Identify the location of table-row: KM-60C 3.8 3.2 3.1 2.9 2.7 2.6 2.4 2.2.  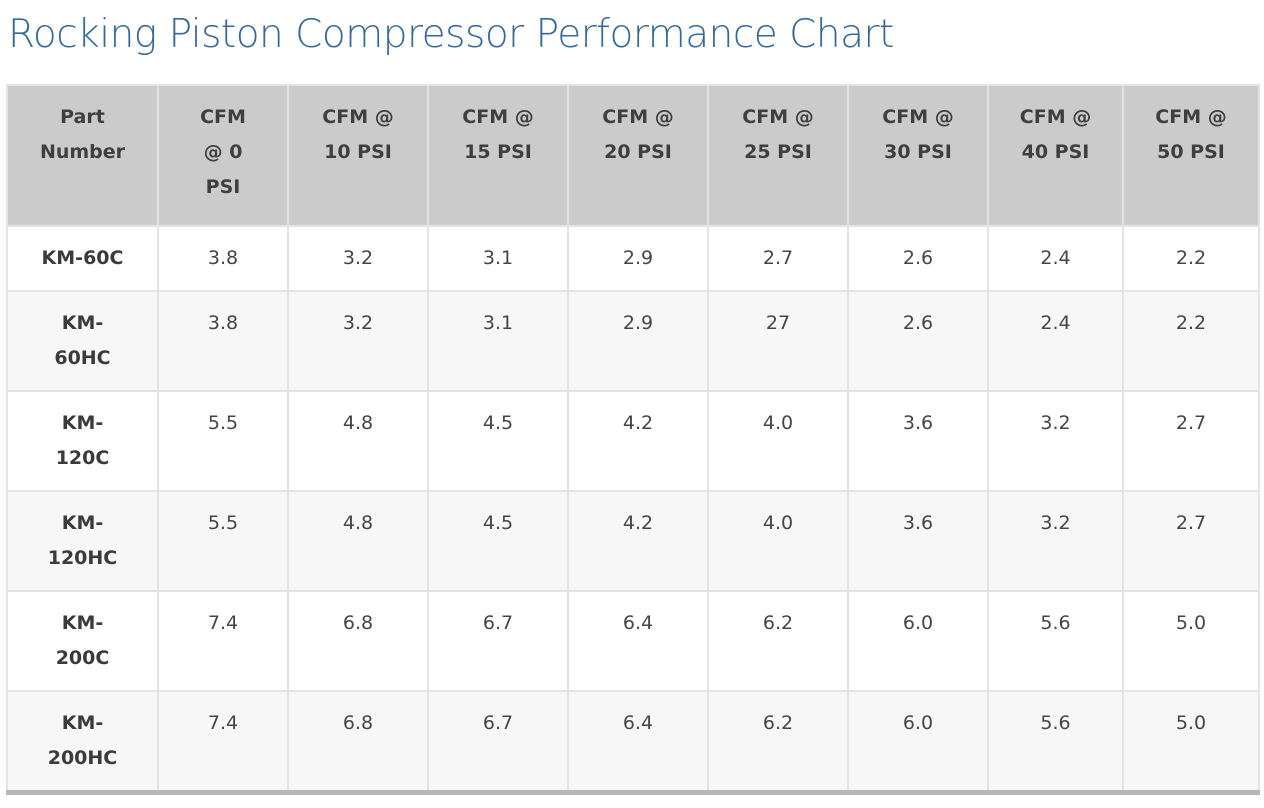
(633, 258).